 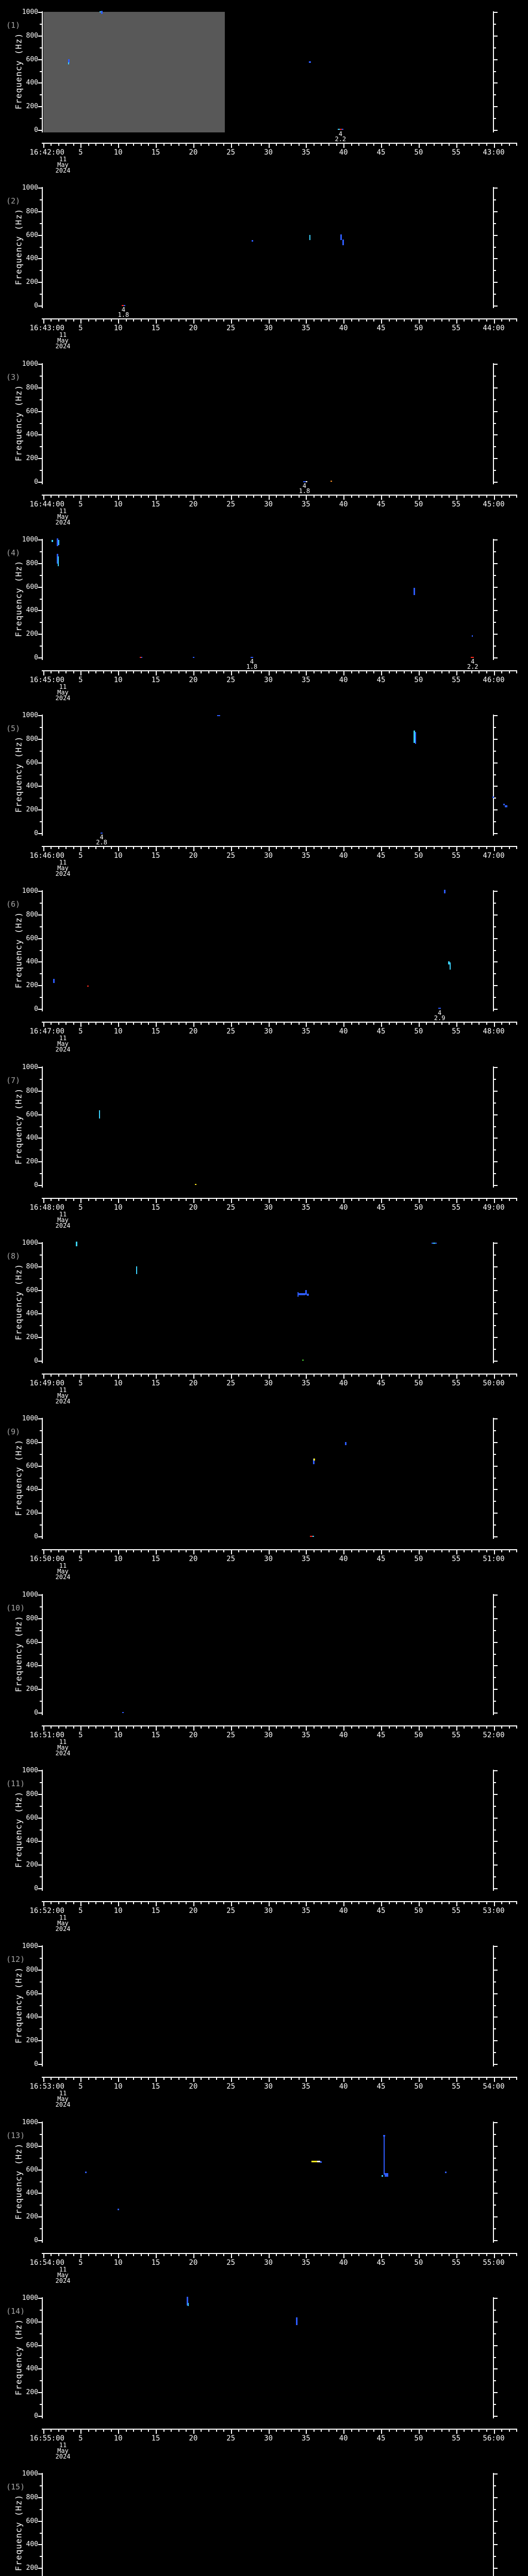 I want to click on x-axis-date-line: 11, so click(x=63, y=1214).